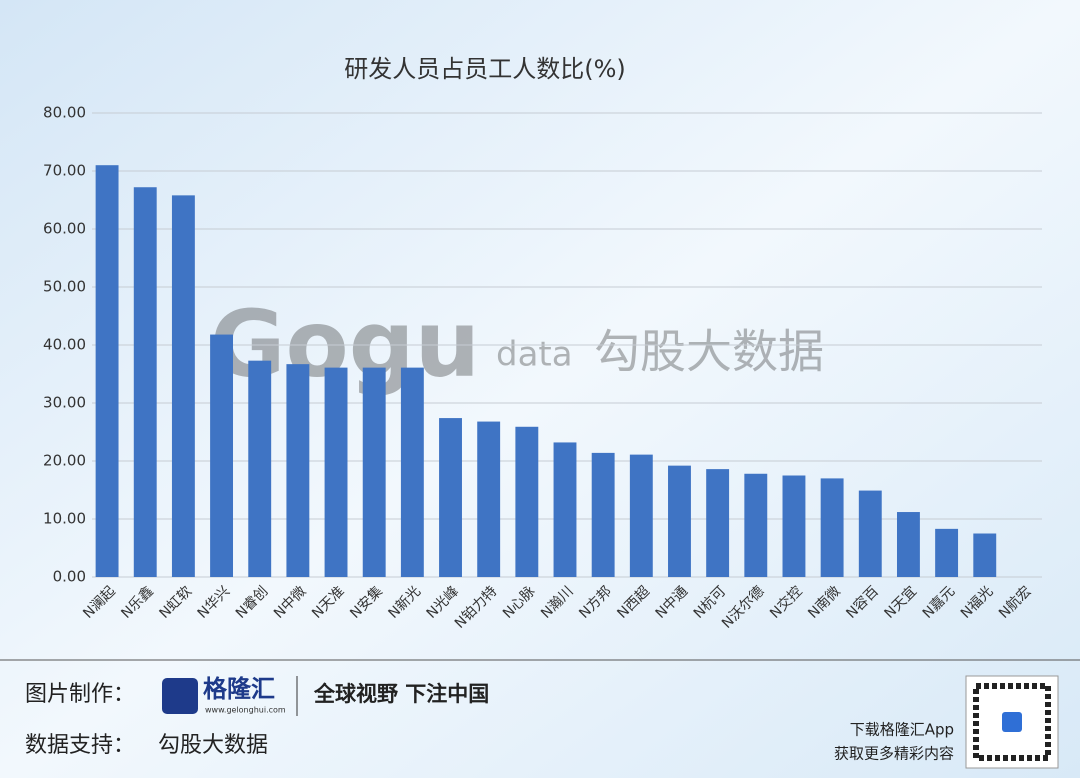 This screenshot has height=778, width=1080. Describe the element at coordinates (64, 403) in the screenshot. I see `y-tick-label: 30.00` at that location.